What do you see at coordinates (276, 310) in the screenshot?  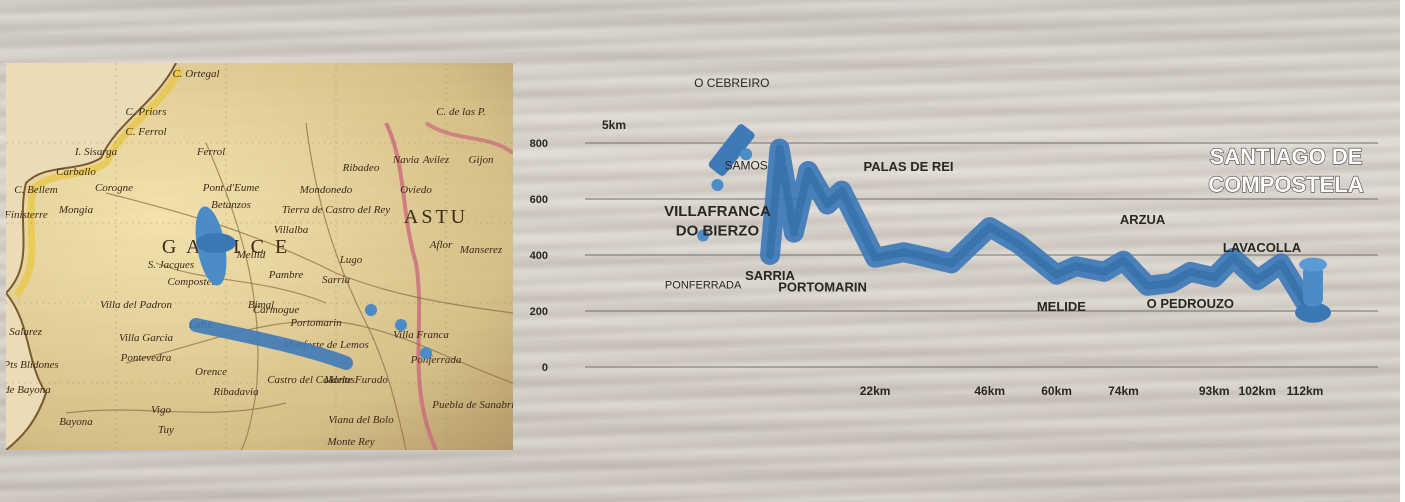 I see `map-place-label: Carmogue` at bounding box center [276, 310].